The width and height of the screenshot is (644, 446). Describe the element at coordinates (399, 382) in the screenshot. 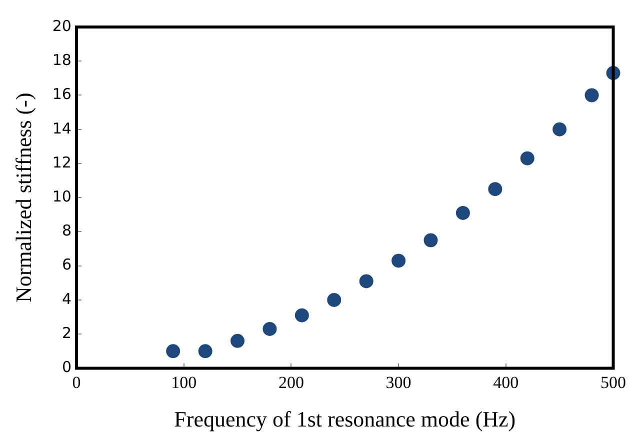

I see `x-tick-label: 300` at that location.